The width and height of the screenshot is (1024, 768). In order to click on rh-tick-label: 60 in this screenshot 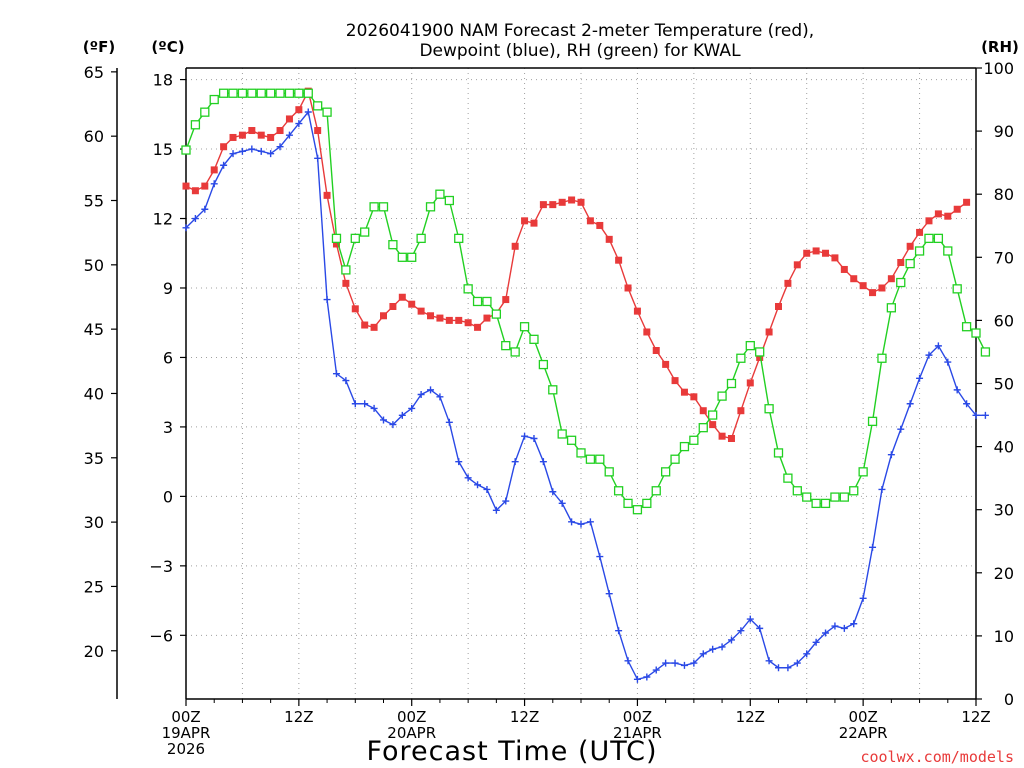, I will do `click(1004, 320)`.